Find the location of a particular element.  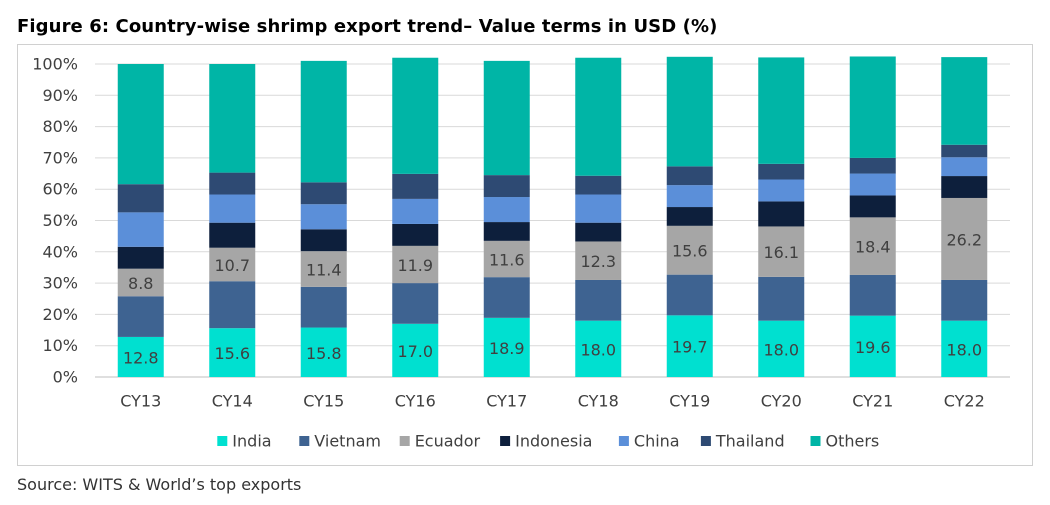

legend-swatch-thailand is located at coordinates (705, 441).